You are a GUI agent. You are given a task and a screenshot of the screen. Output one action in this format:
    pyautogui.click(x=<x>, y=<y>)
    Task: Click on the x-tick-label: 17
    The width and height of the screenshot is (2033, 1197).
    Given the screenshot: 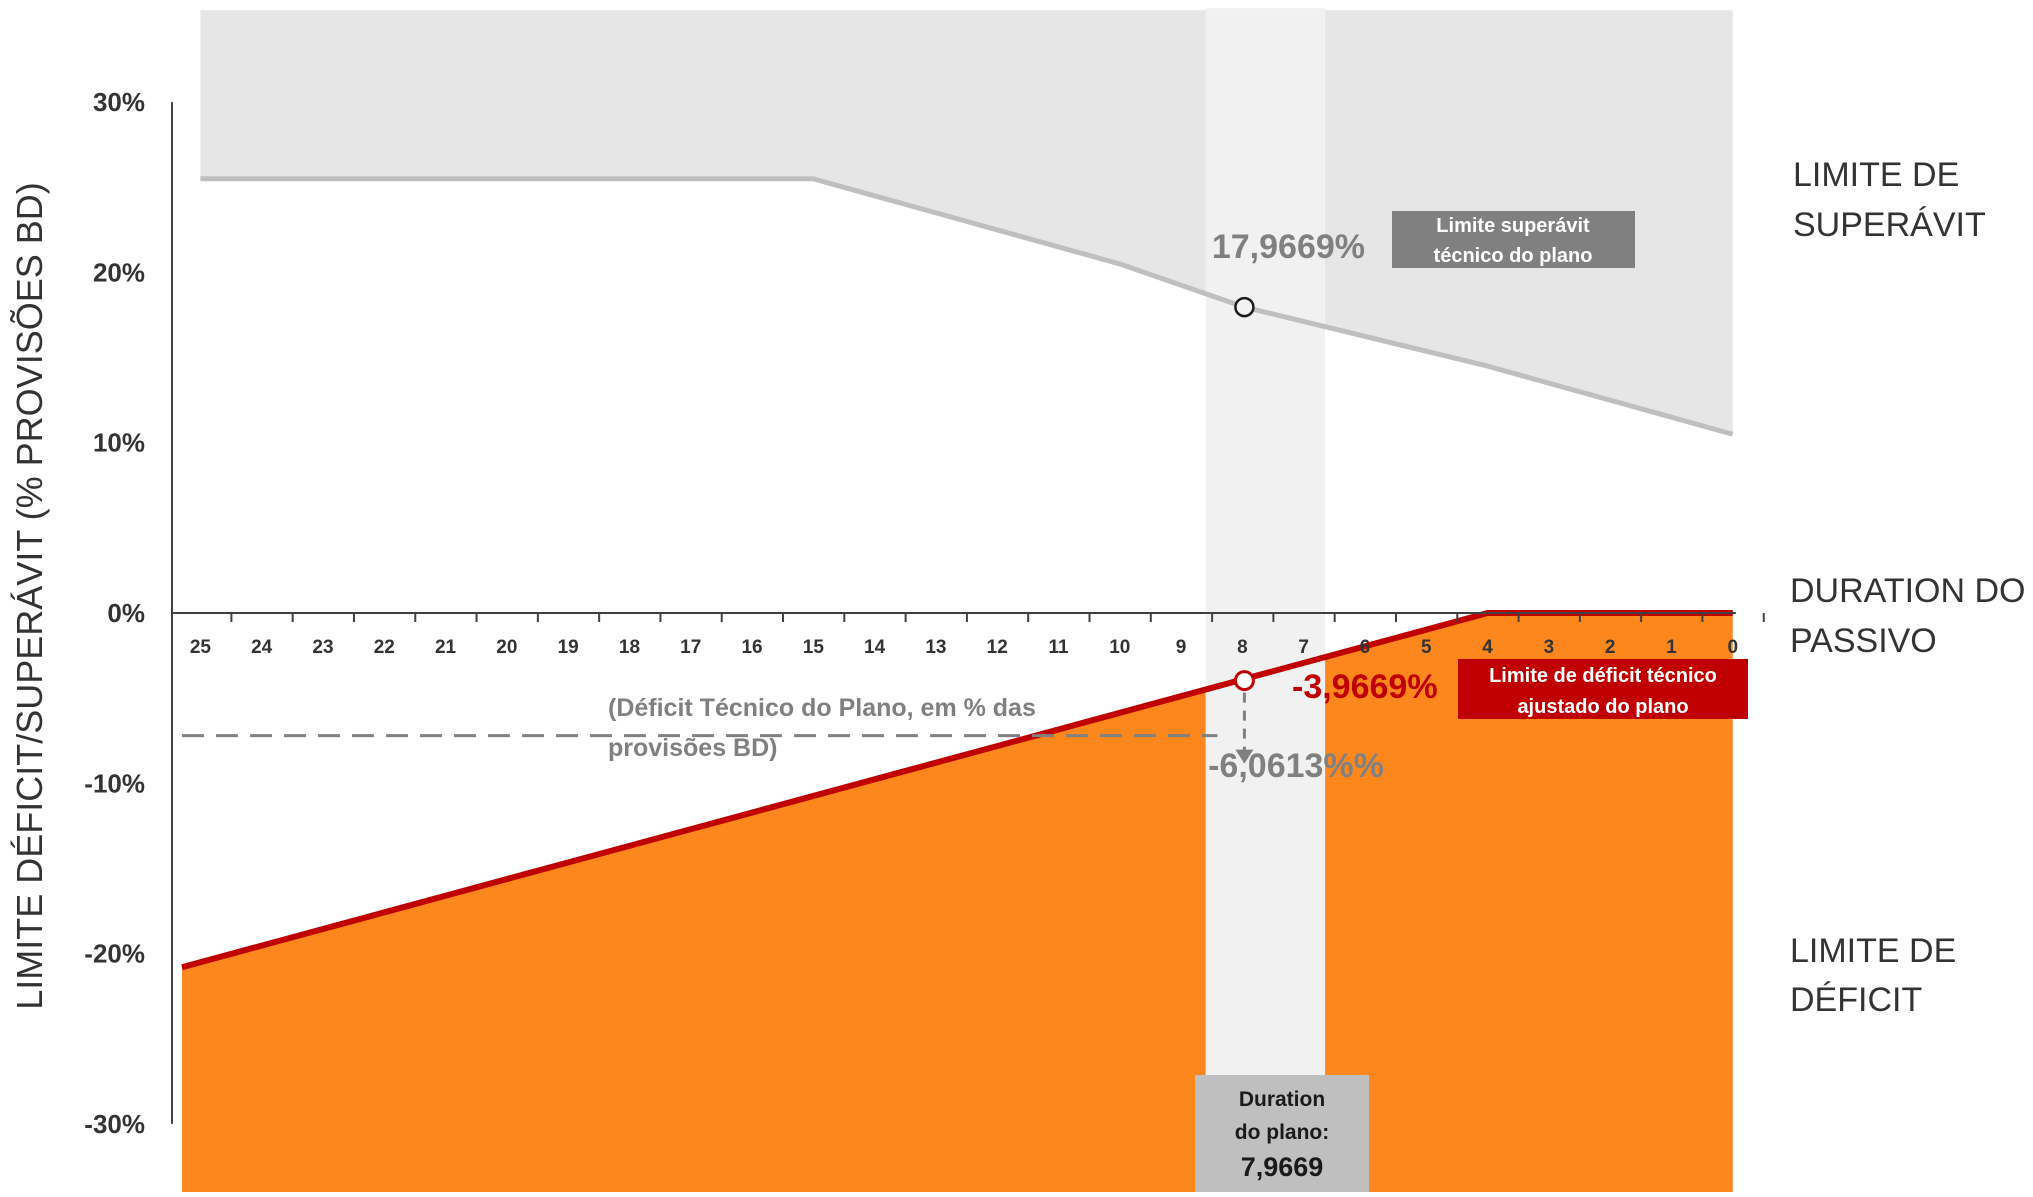 What is the action you would take?
    pyautogui.click(x=690, y=647)
    